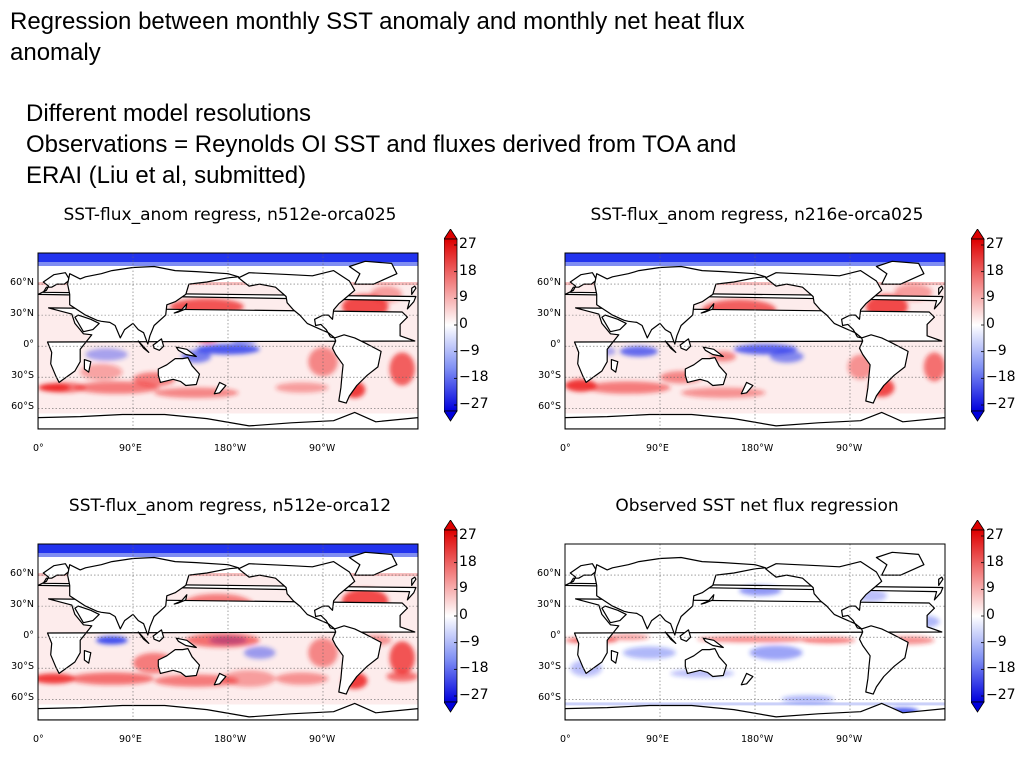  Describe the element at coordinates (228, 284) in the screenshot. I see `subpolar-band` at that location.